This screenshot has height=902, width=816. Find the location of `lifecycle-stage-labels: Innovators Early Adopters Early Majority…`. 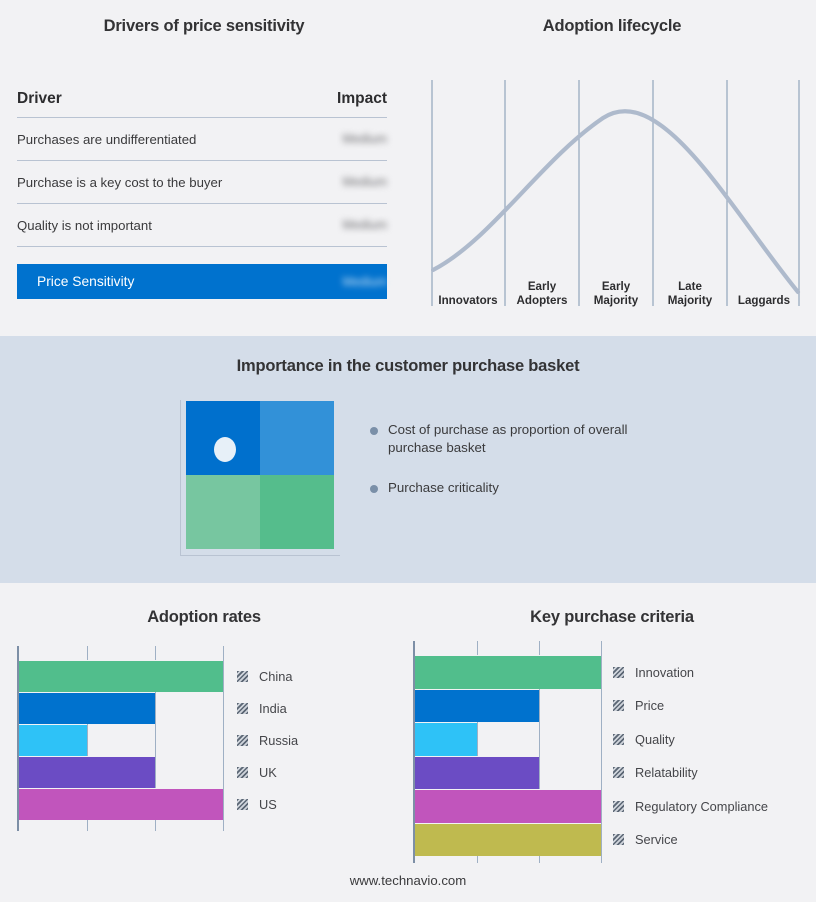

lifecycle-stage-labels: Innovators Early Adopters Early Majority… is located at coordinates (616, 288).